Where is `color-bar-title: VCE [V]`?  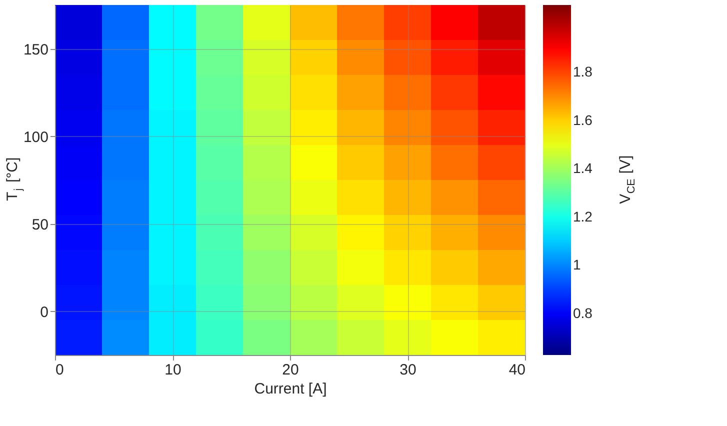 color-bar-title: VCE [V] is located at coordinates (627, 179).